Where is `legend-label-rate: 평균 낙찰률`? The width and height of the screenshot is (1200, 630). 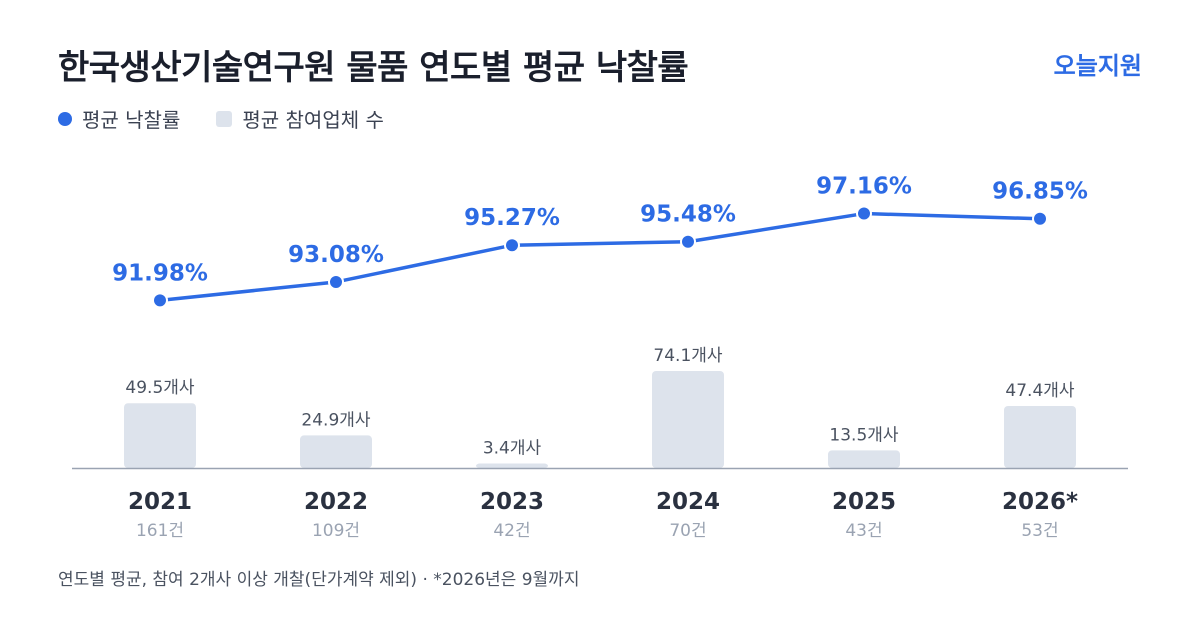 legend-label-rate: 평균 낙찰률 is located at coordinates (131, 120).